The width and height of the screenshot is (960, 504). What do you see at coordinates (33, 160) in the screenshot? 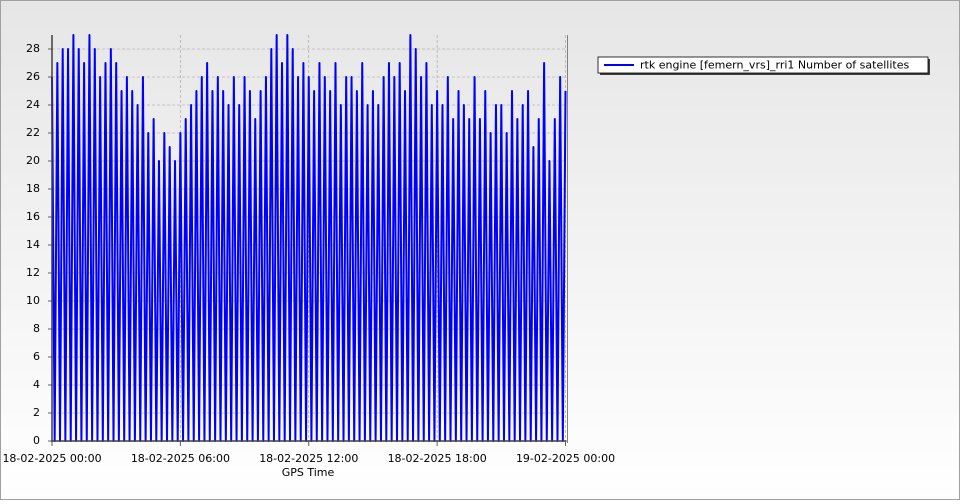
I see `y-tick-label: 20` at bounding box center [33, 160].